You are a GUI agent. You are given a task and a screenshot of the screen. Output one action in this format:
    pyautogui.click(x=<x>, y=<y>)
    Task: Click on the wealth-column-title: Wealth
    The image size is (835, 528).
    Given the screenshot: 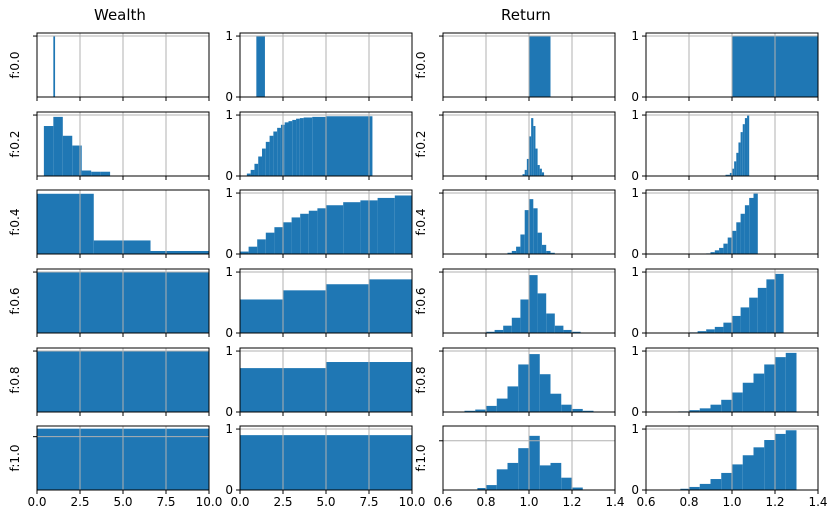 What is the action you would take?
    pyautogui.click(x=120, y=15)
    